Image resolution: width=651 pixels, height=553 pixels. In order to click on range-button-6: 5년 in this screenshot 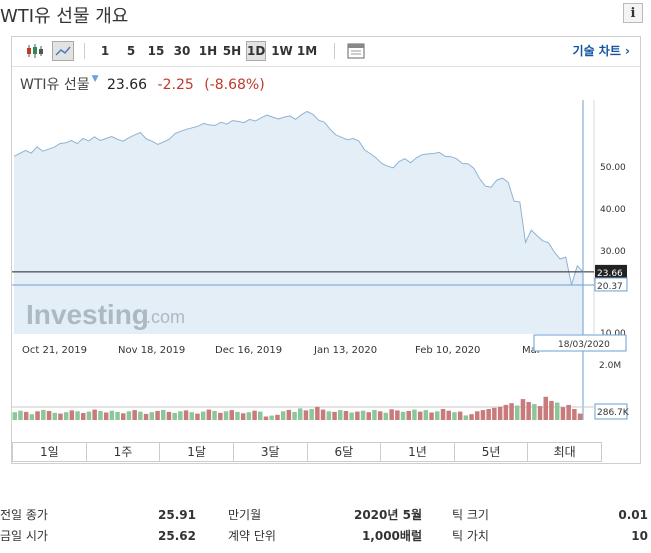, I will do `click(492, 452)`.